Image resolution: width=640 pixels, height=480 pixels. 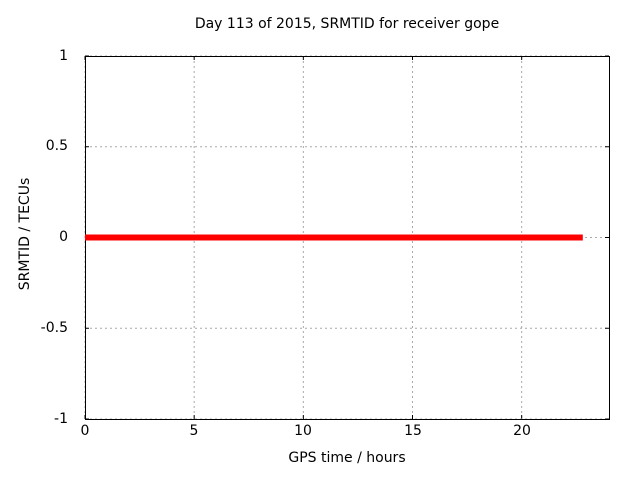 What do you see at coordinates (347, 458) in the screenshot?
I see `x-axis-label: GPS time / hours` at bounding box center [347, 458].